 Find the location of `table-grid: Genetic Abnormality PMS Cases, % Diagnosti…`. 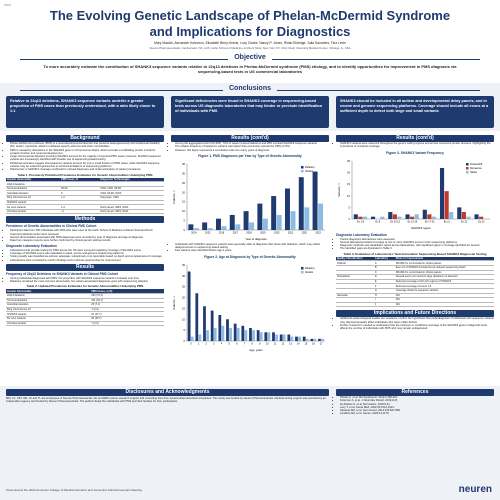

table-grid: Genetic Abnormality PMS Cases, % Diagnosti… is located at coordinates (85, 196).